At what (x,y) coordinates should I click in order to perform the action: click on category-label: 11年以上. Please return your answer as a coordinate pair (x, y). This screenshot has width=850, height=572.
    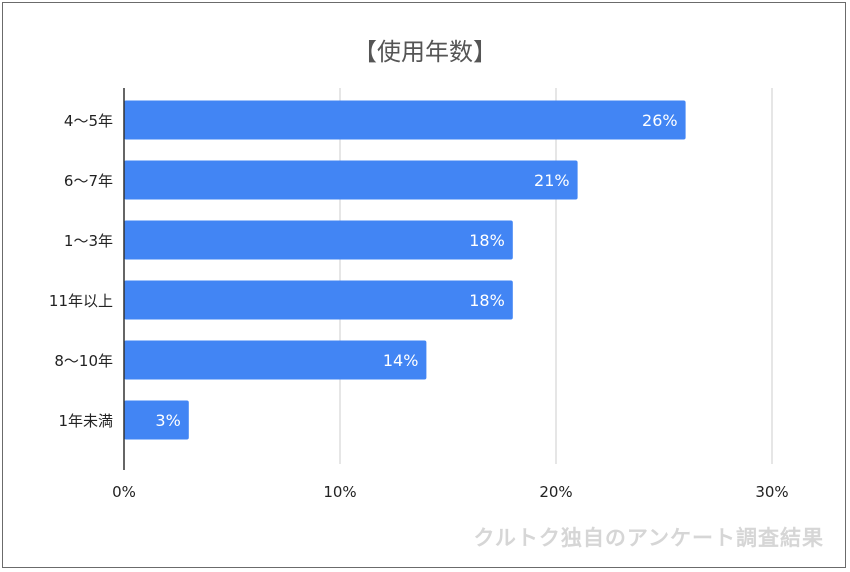
    Looking at the image, I should click on (81, 301).